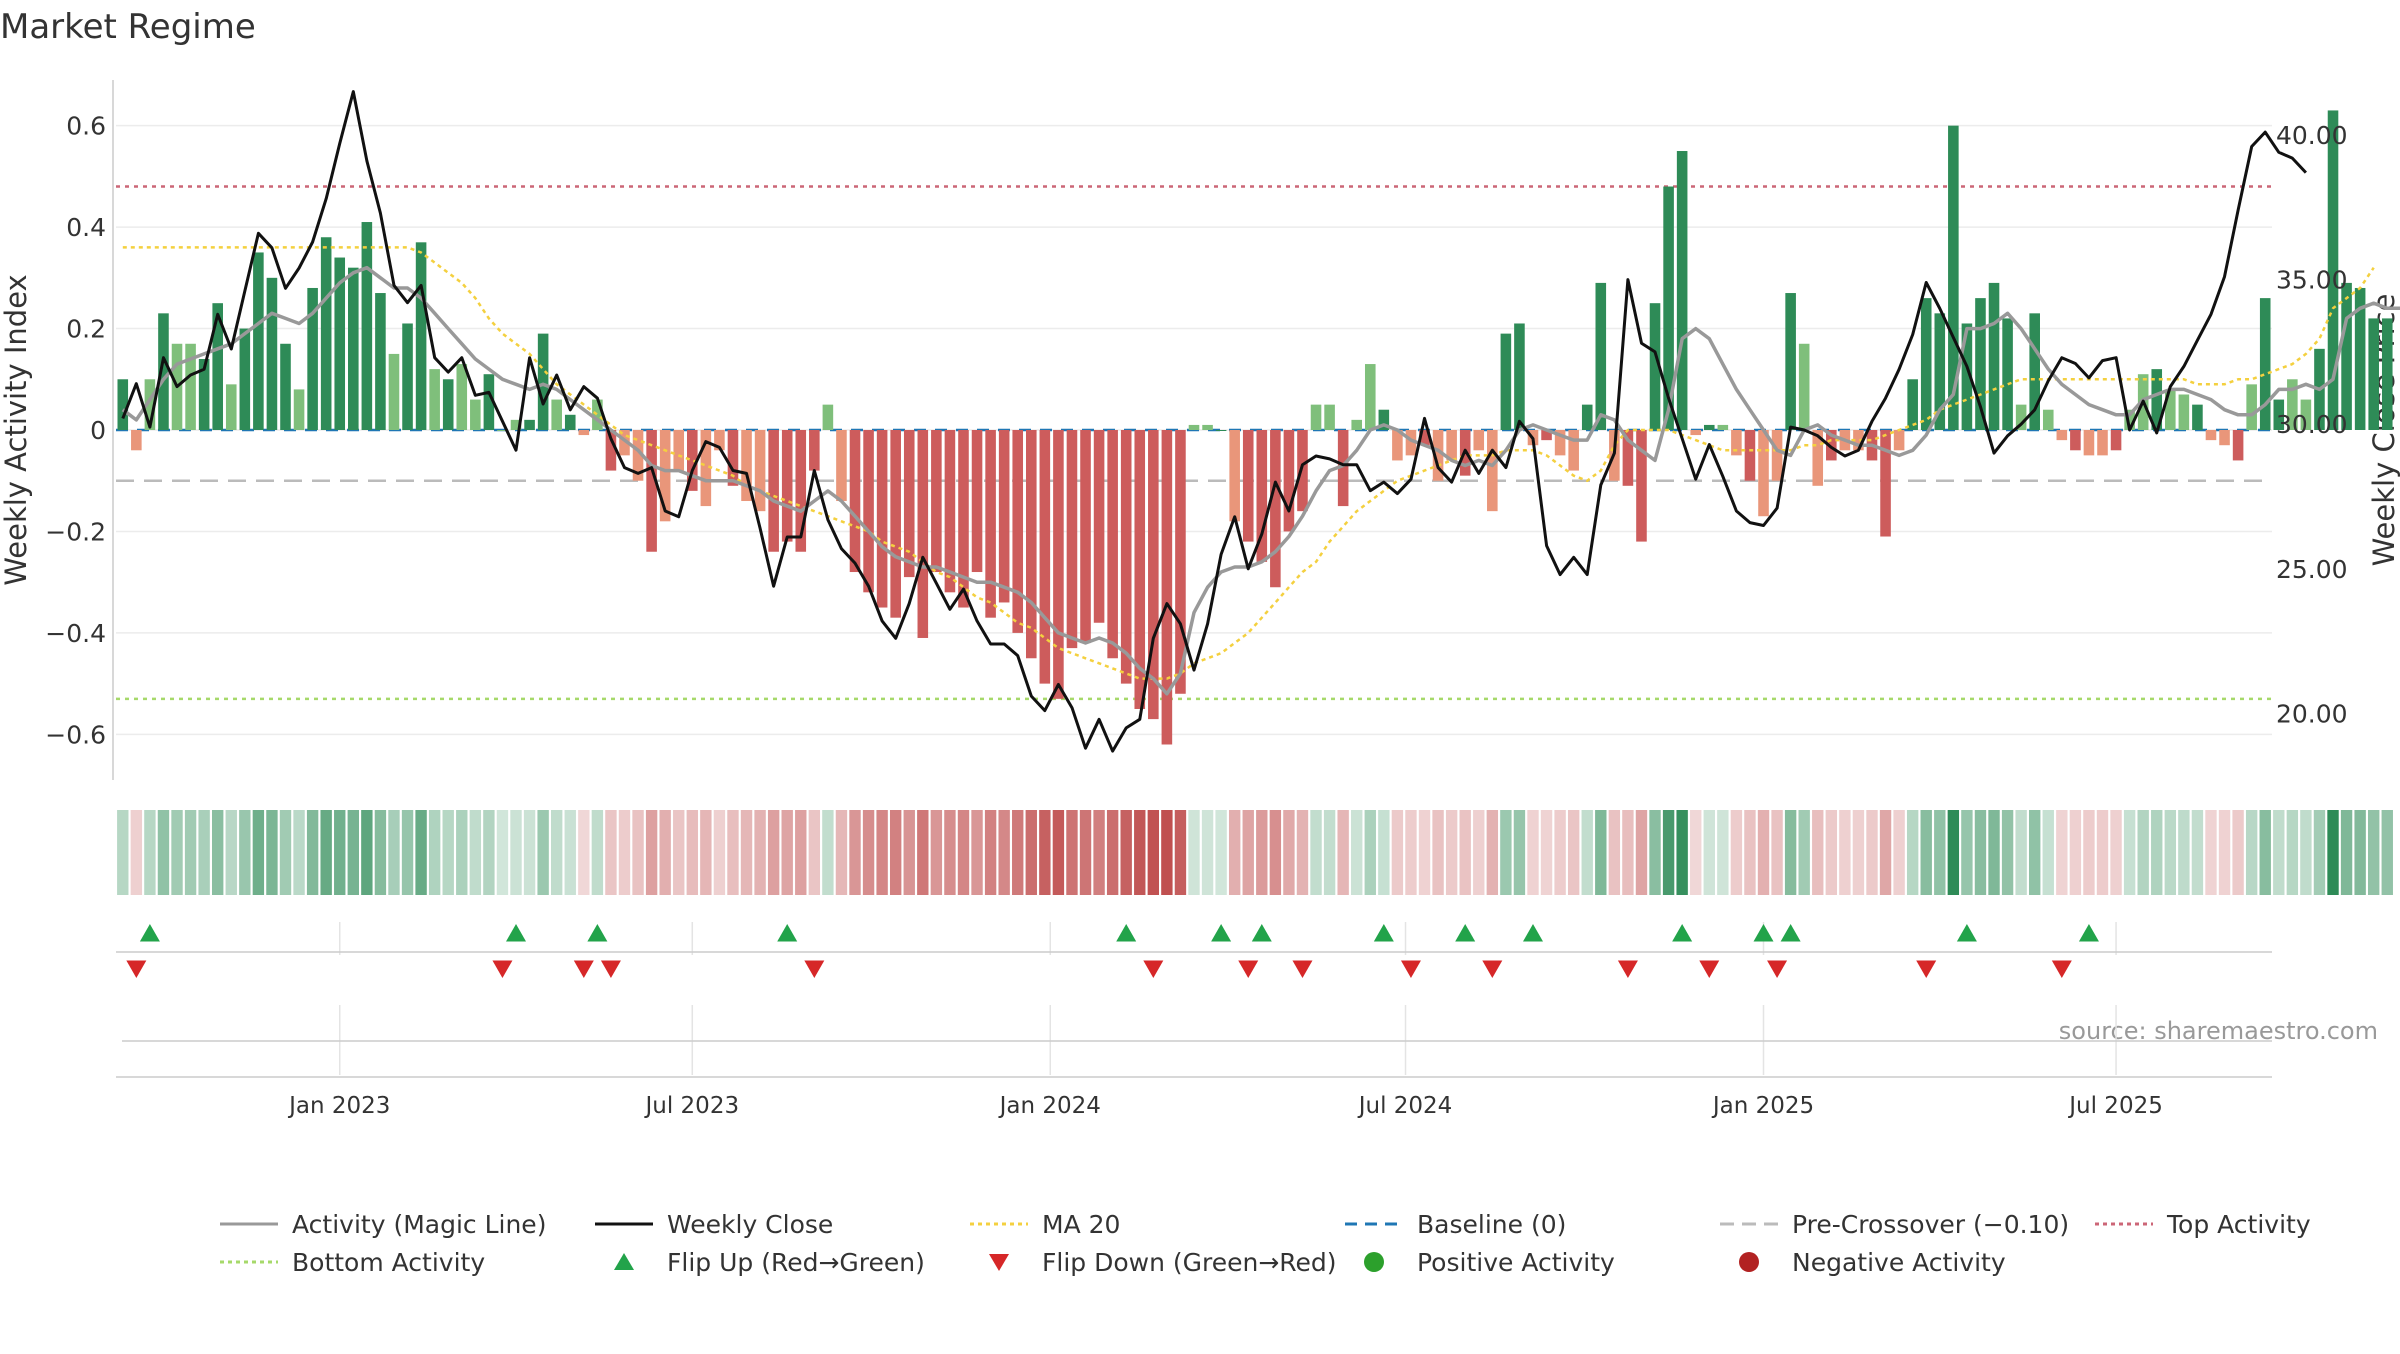  Describe the element at coordinates (1516, 1262) in the screenshot. I see `legend-label: Positive Activity` at that location.